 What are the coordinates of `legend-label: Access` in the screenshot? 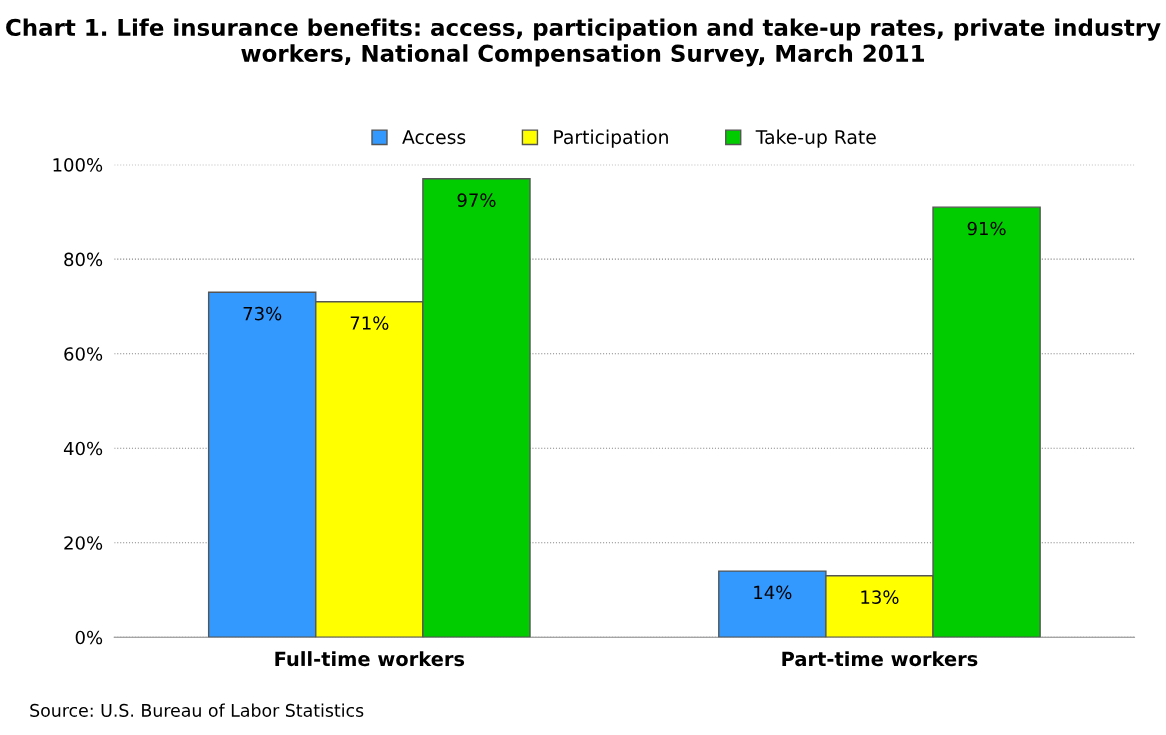 It's located at (434, 137).